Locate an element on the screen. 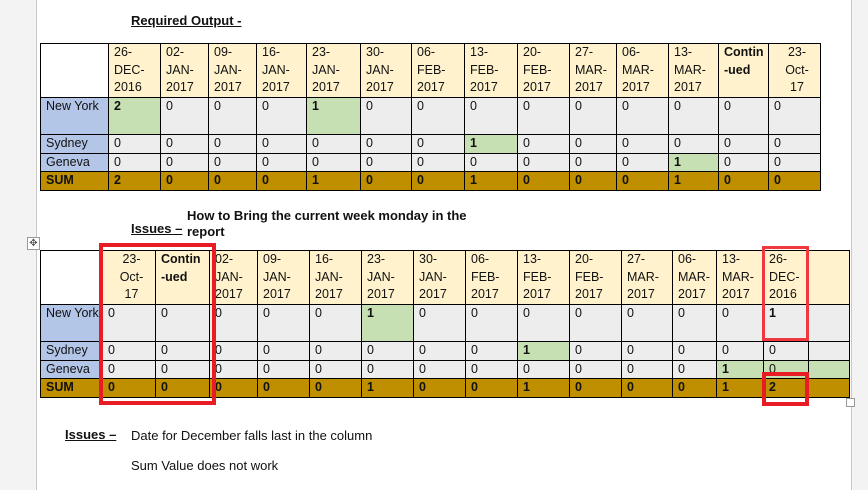 The height and width of the screenshot is (490, 868). column-header: 06- MAR- 2017 is located at coordinates (642, 70).